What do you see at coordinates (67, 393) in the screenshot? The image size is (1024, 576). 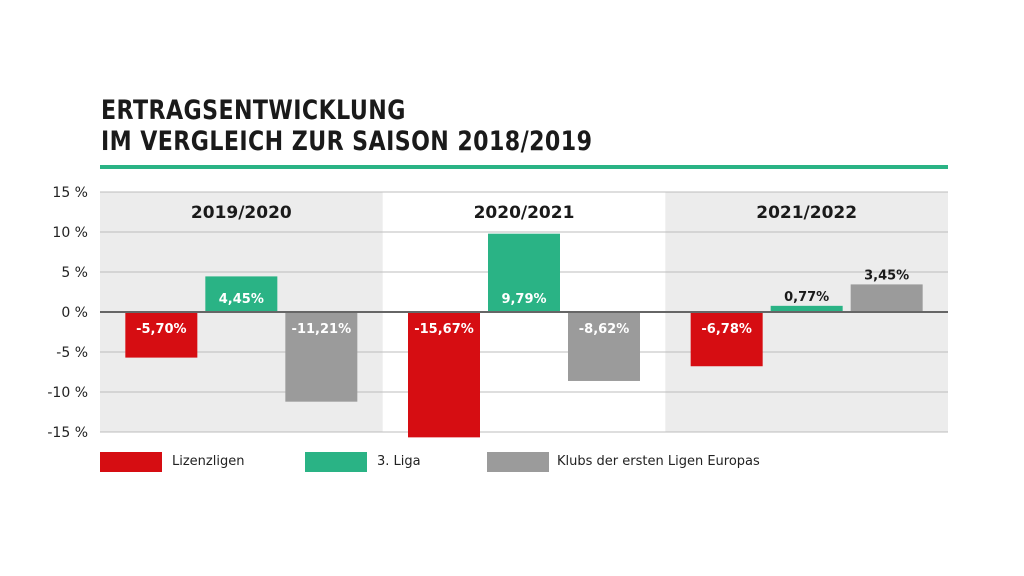 I see `y-tick-label: -10 %` at bounding box center [67, 393].